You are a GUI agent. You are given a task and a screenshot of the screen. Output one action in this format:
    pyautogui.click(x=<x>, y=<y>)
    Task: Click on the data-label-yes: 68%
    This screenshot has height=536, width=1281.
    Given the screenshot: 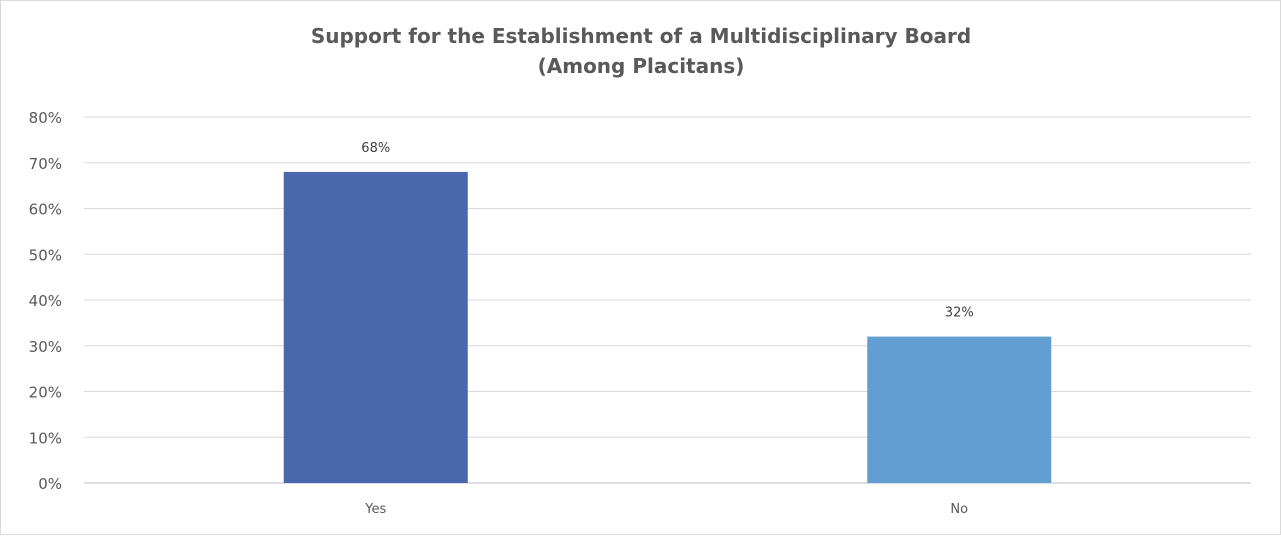 What is the action you would take?
    pyautogui.click(x=375, y=148)
    